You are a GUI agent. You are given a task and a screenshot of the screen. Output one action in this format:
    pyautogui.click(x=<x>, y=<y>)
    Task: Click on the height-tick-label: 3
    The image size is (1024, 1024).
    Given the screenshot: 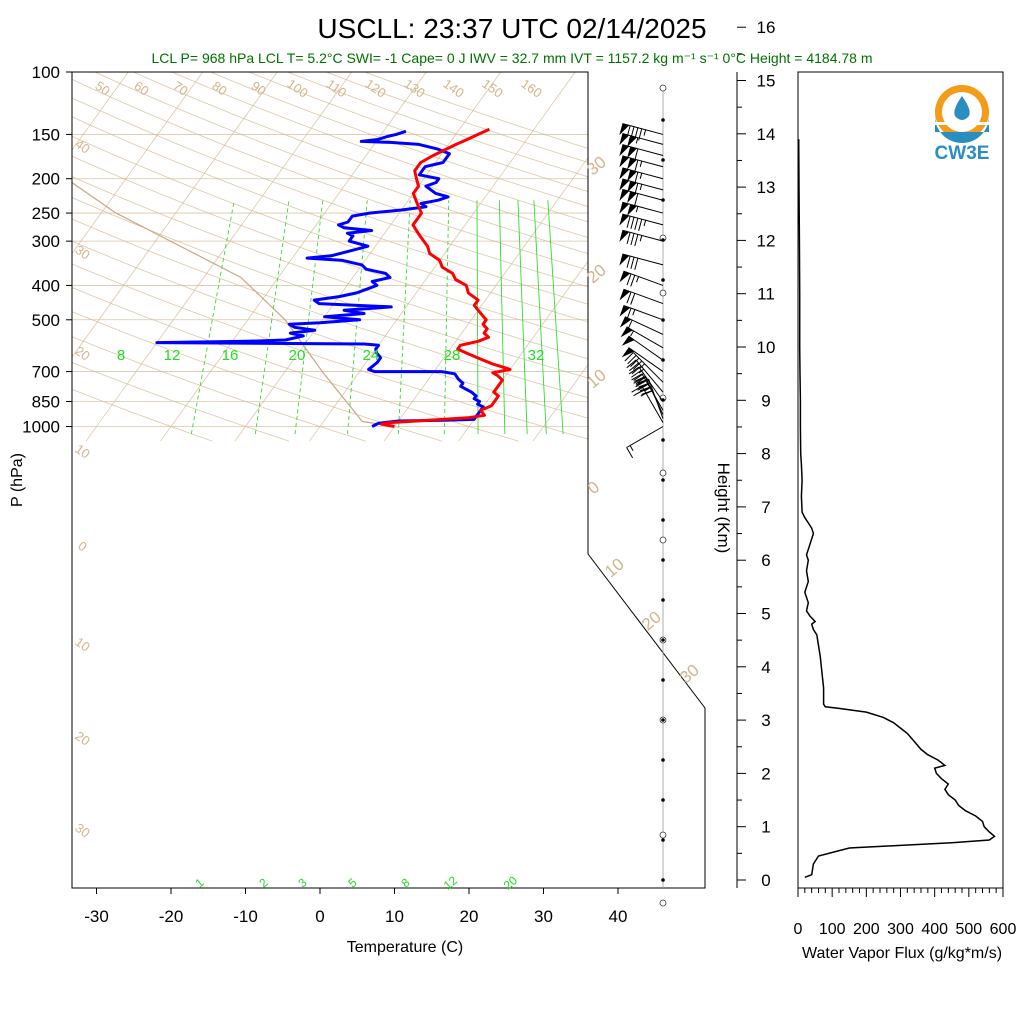 What is the action you would take?
    pyautogui.click(x=765, y=720)
    